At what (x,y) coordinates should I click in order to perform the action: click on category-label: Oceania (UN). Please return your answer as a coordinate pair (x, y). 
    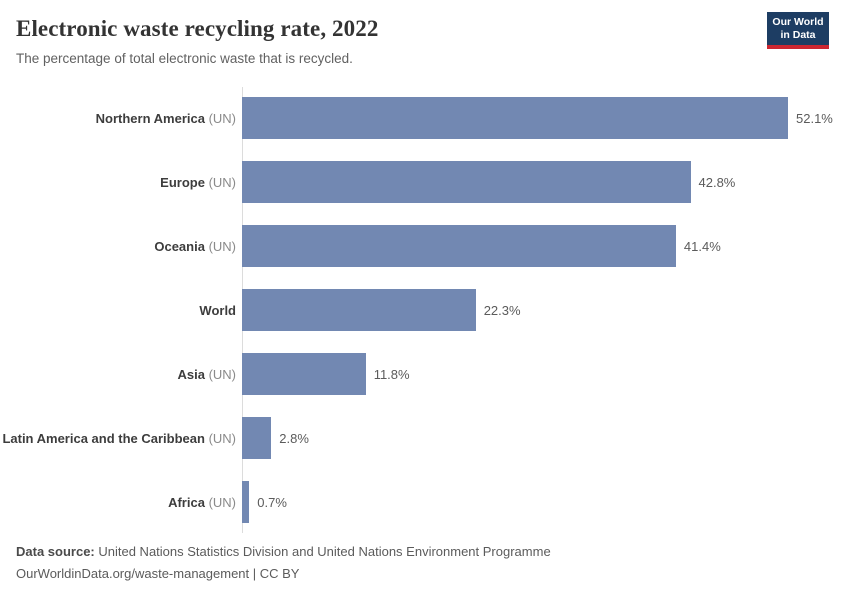
    Looking at the image, I should click on (121, 246).